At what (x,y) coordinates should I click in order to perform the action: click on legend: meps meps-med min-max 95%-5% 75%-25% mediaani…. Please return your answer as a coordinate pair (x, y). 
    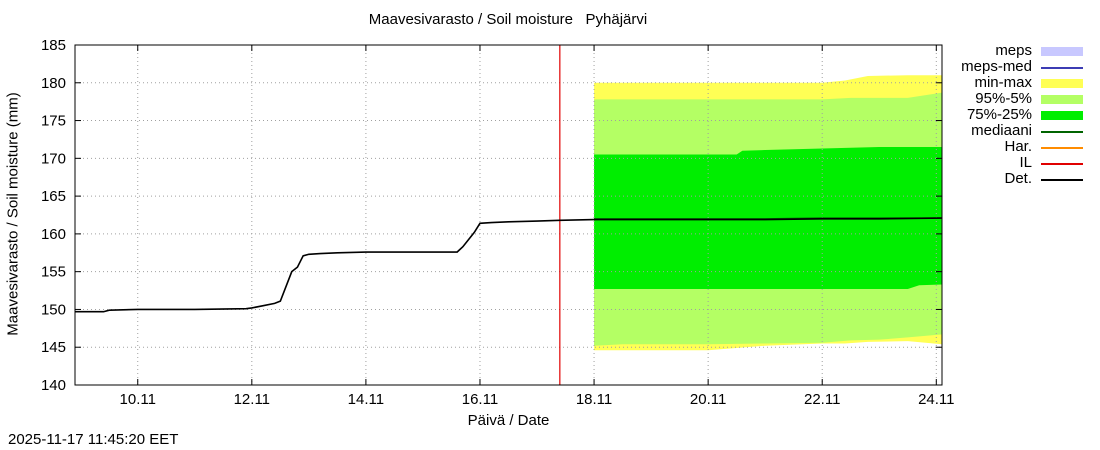
    Looking at the image, I should click on (1022, 115).